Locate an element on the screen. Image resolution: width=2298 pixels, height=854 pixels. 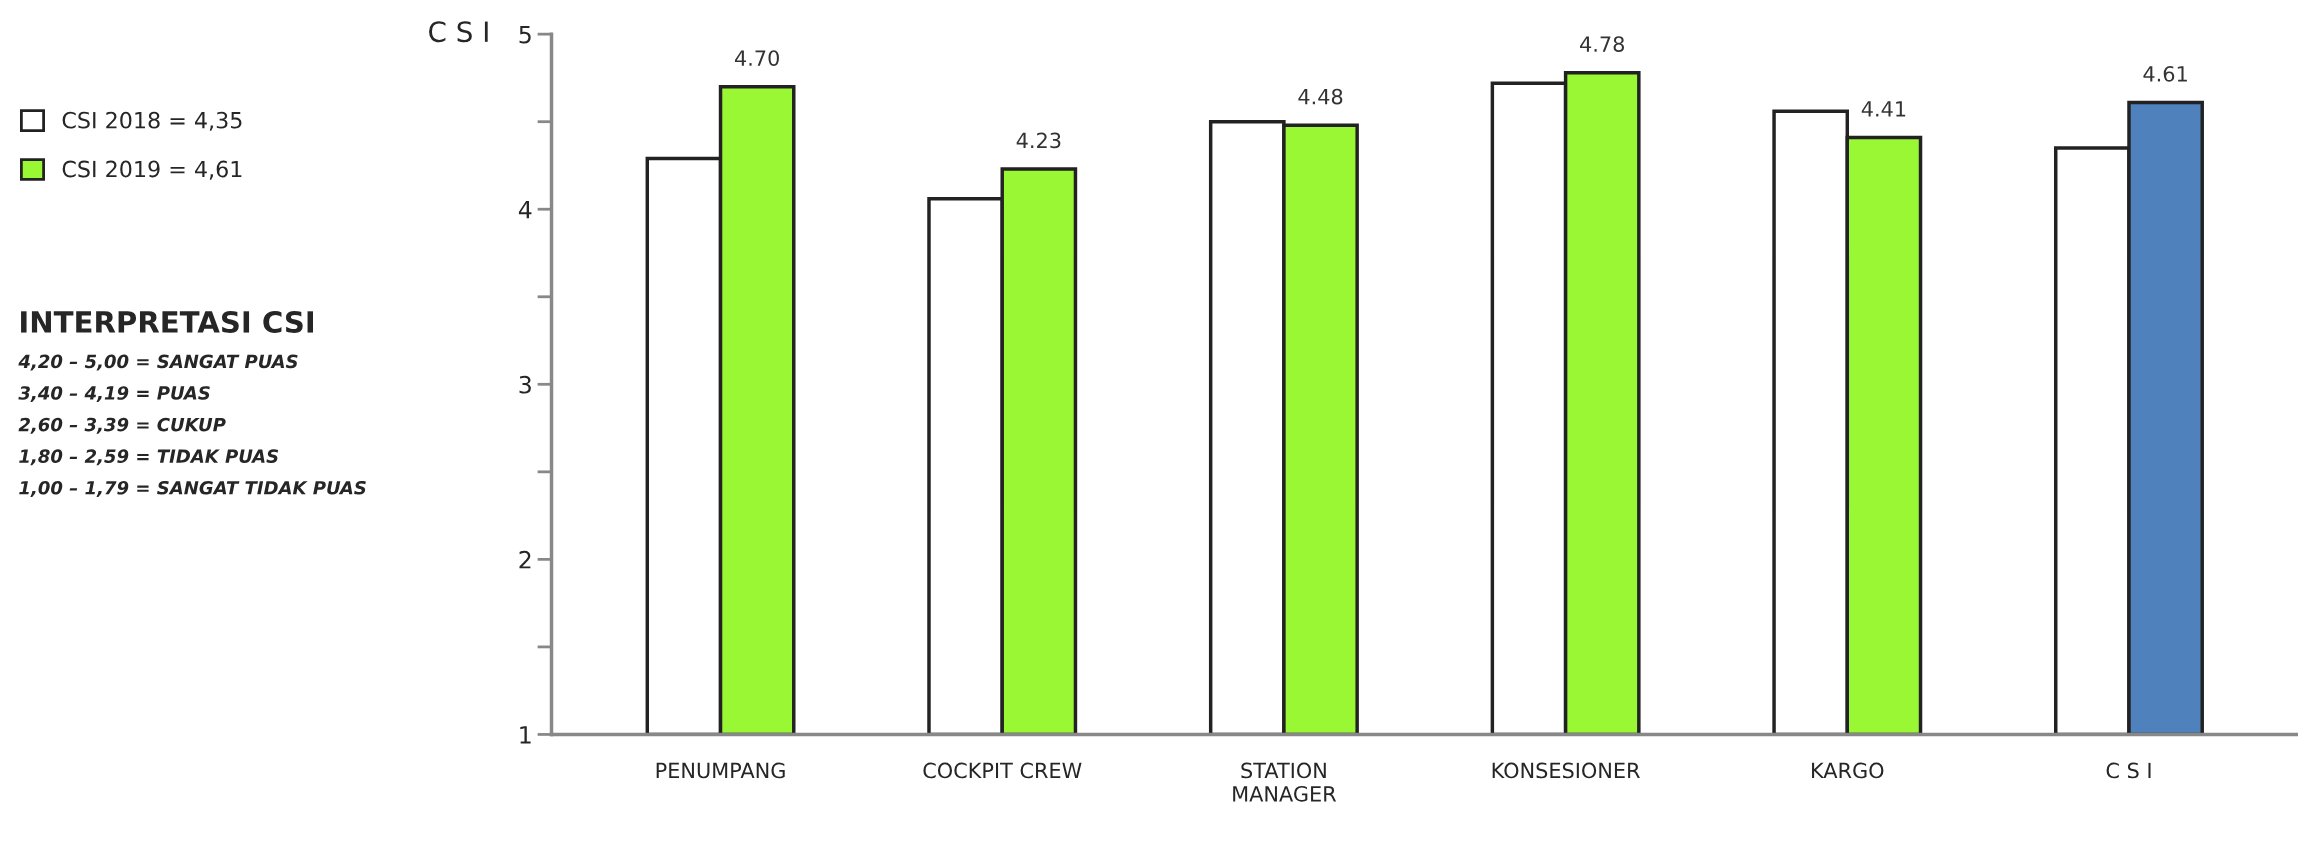
y-tick-label: 5 is located at coordinates (525, 34).